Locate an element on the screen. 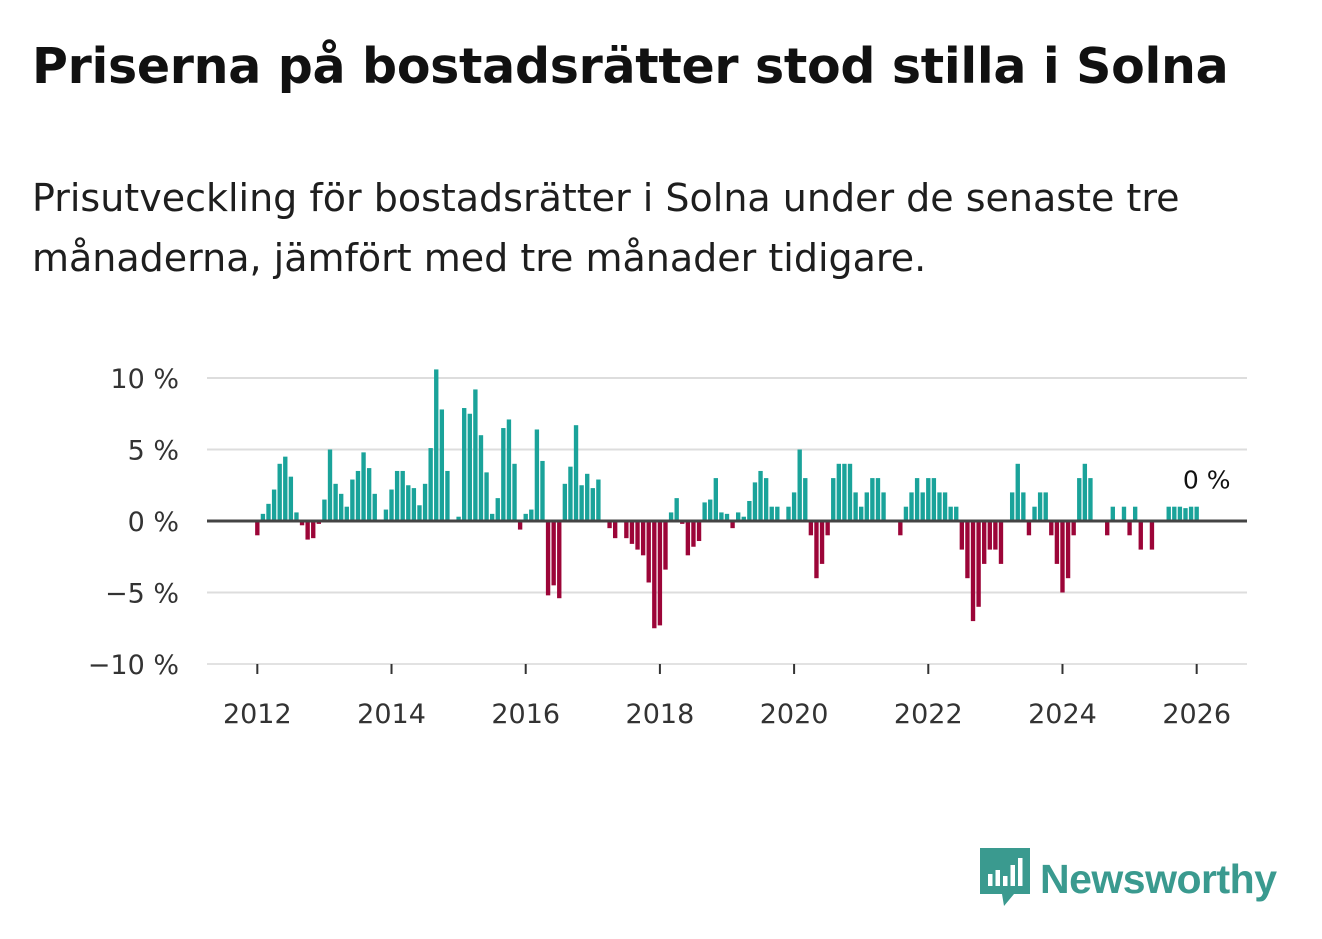 The width and height of the screenshot is (1322, 939). x-tick-label: 2016 is located at coordinates (525, 714).